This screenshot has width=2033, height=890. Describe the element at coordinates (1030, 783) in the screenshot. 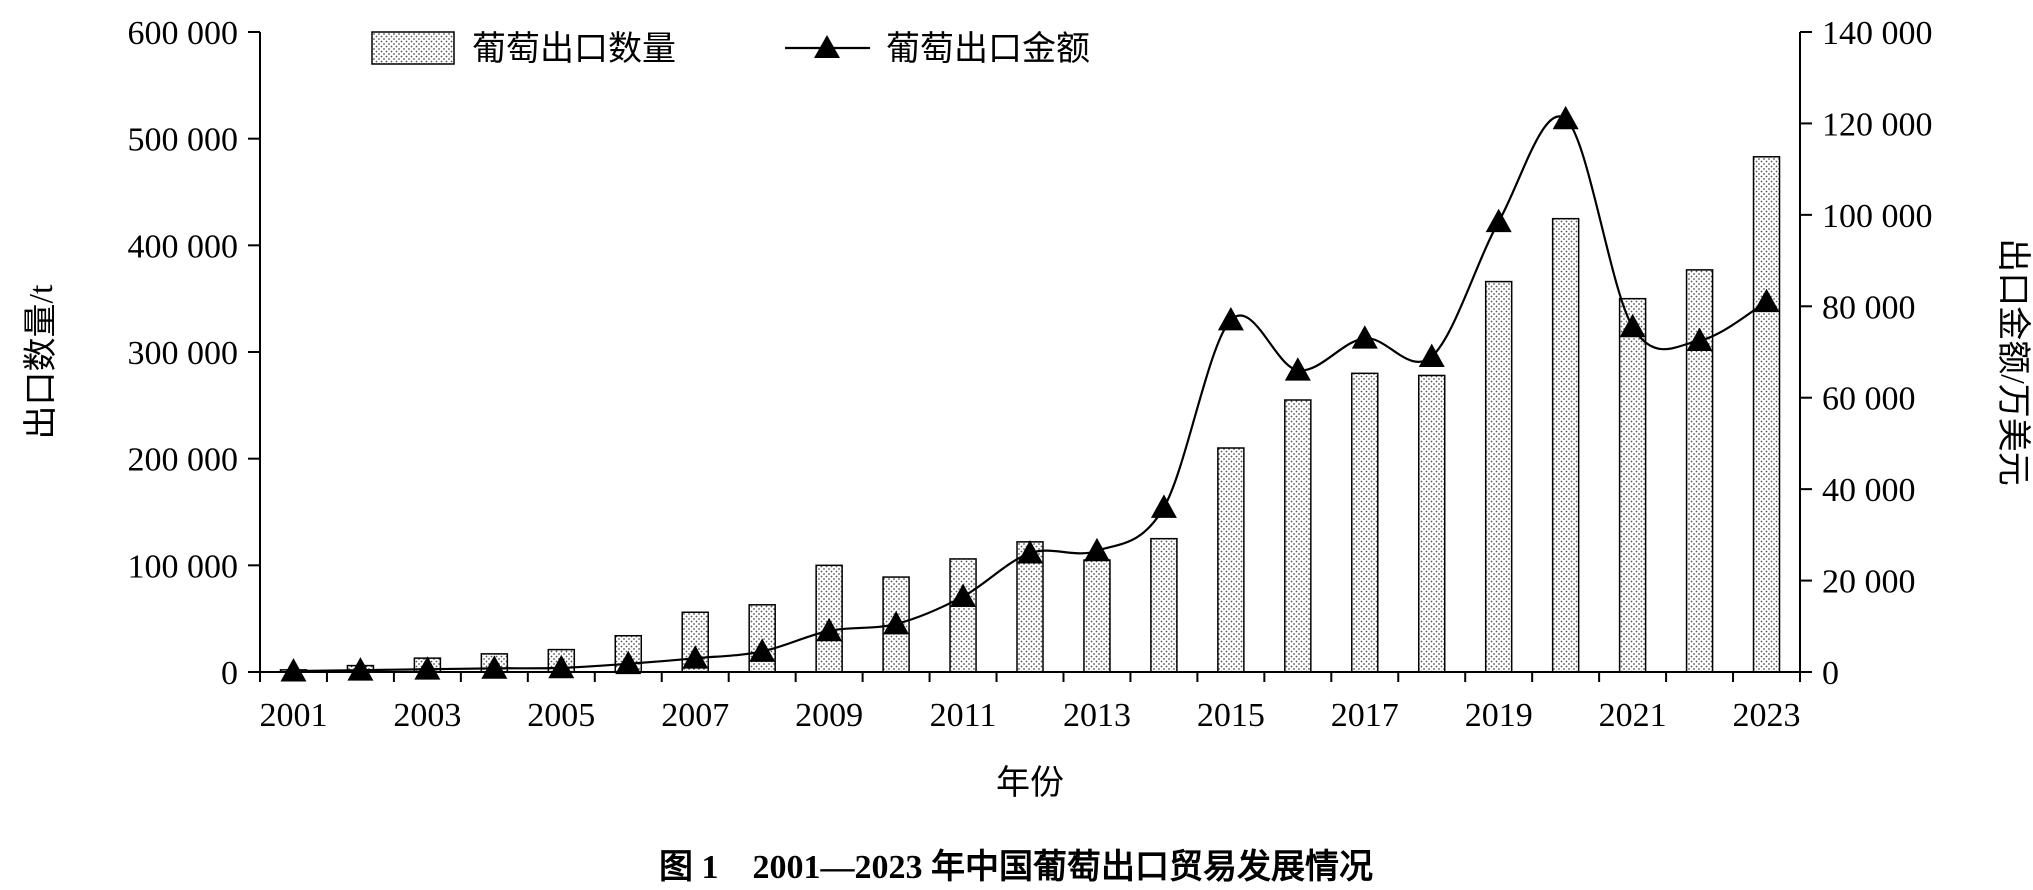

I see `x-axis-title: 年份` at that location.